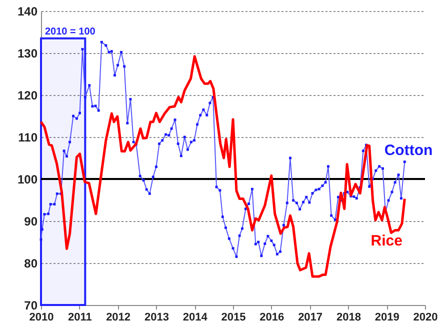 The height and width of the screenshot is (331, 441). I want to click on x-tick-label: 2013, so click(156, 318).